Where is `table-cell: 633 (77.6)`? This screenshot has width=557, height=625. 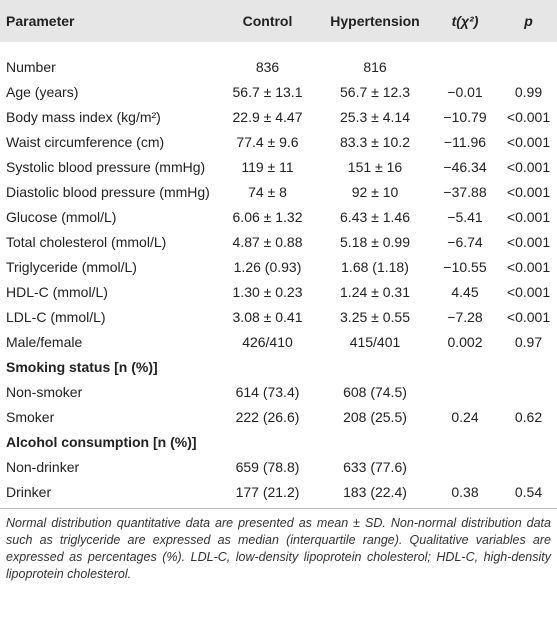
table-cell: 633 (77.6) is located at coordinates (375, 466).